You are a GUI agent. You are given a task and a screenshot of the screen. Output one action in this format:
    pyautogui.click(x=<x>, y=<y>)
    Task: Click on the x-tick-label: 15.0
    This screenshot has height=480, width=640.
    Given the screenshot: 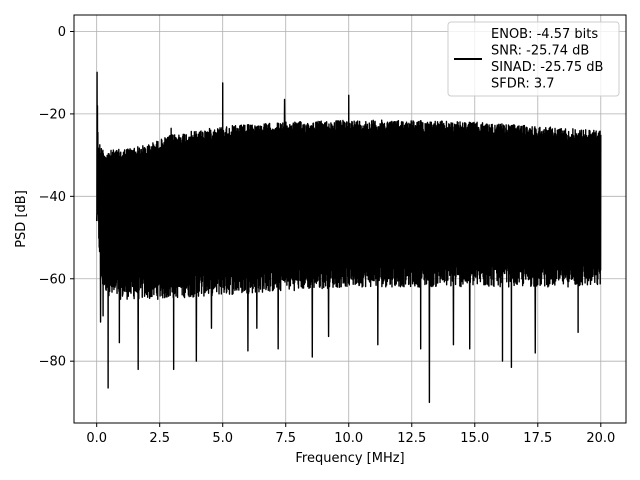 What is the action you would take?
    pyautogui.click(x=474, y=438)
    